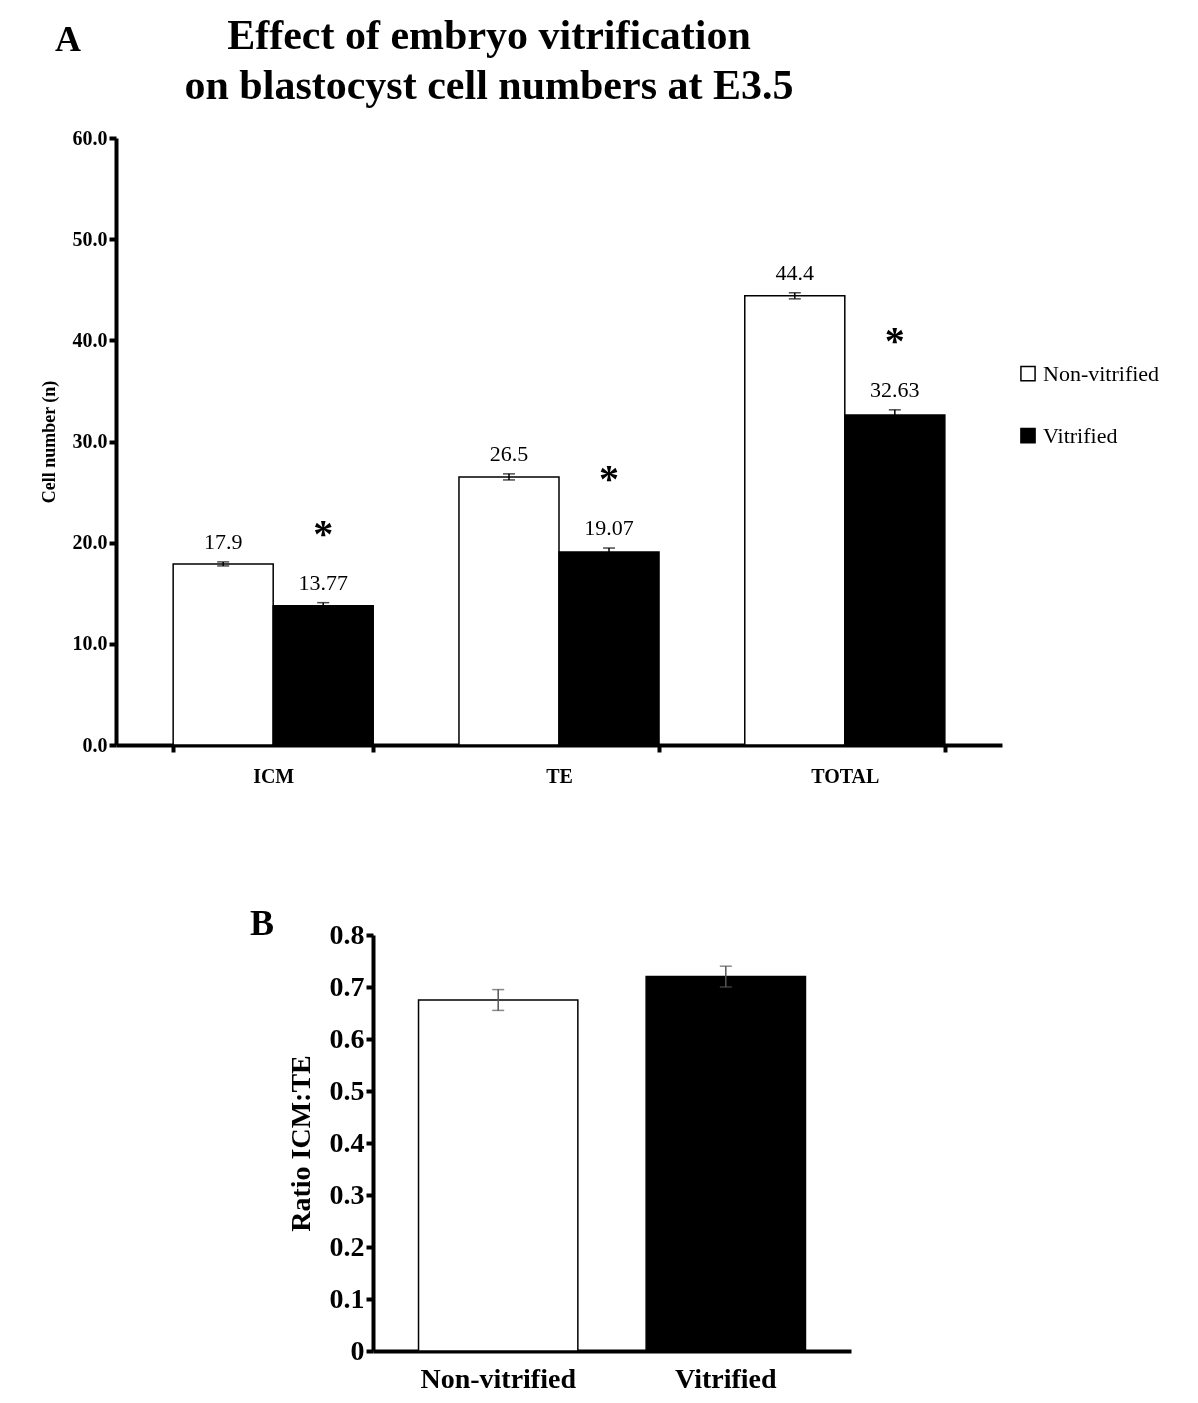 Image resolution: width=1198 pixels, height=1403 pixels. I want to click on text: A, so click(68, 39).